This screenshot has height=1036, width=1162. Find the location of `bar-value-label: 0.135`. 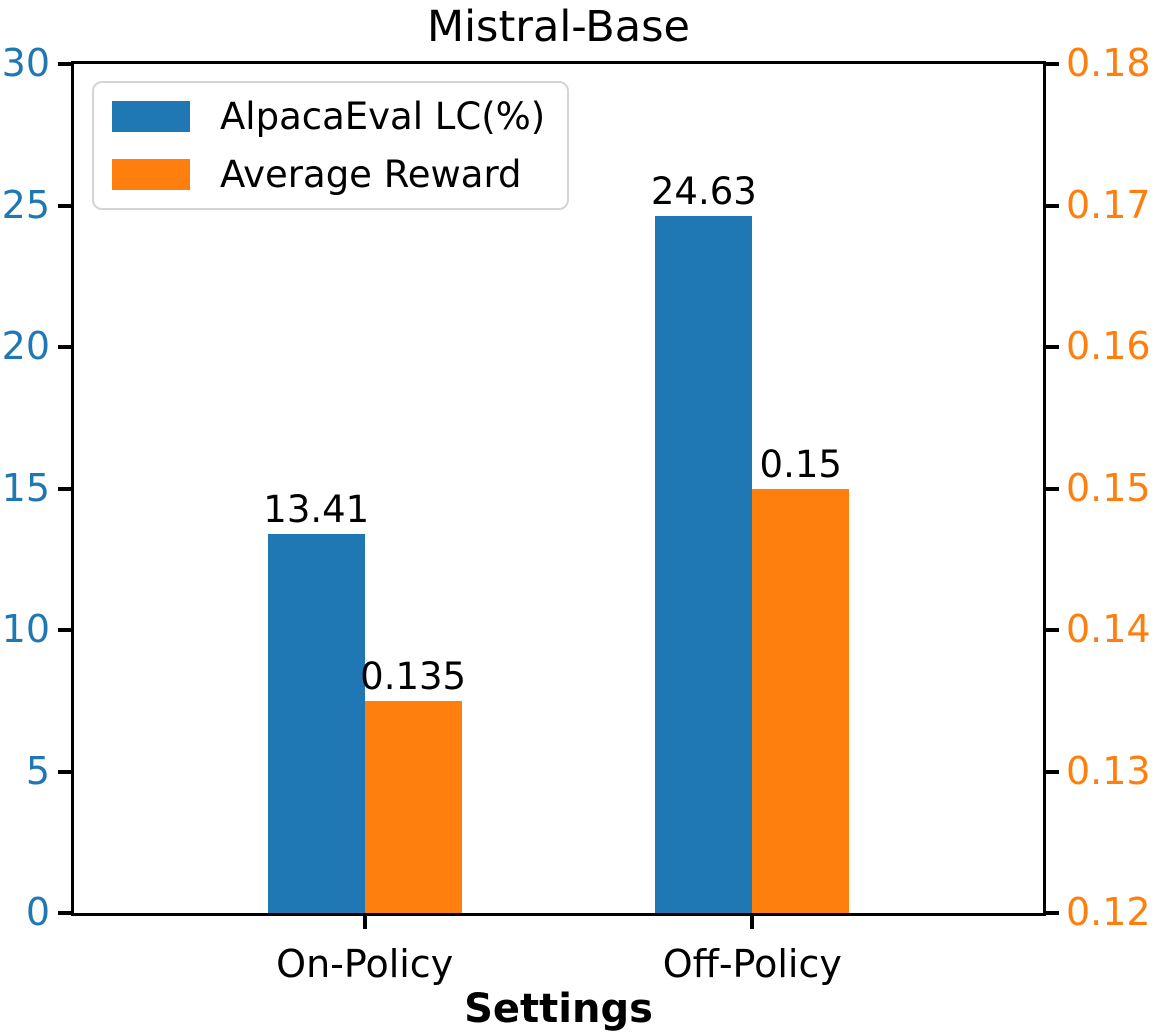

bar-value-label: 0.135 is located at coordinates (413, 676).